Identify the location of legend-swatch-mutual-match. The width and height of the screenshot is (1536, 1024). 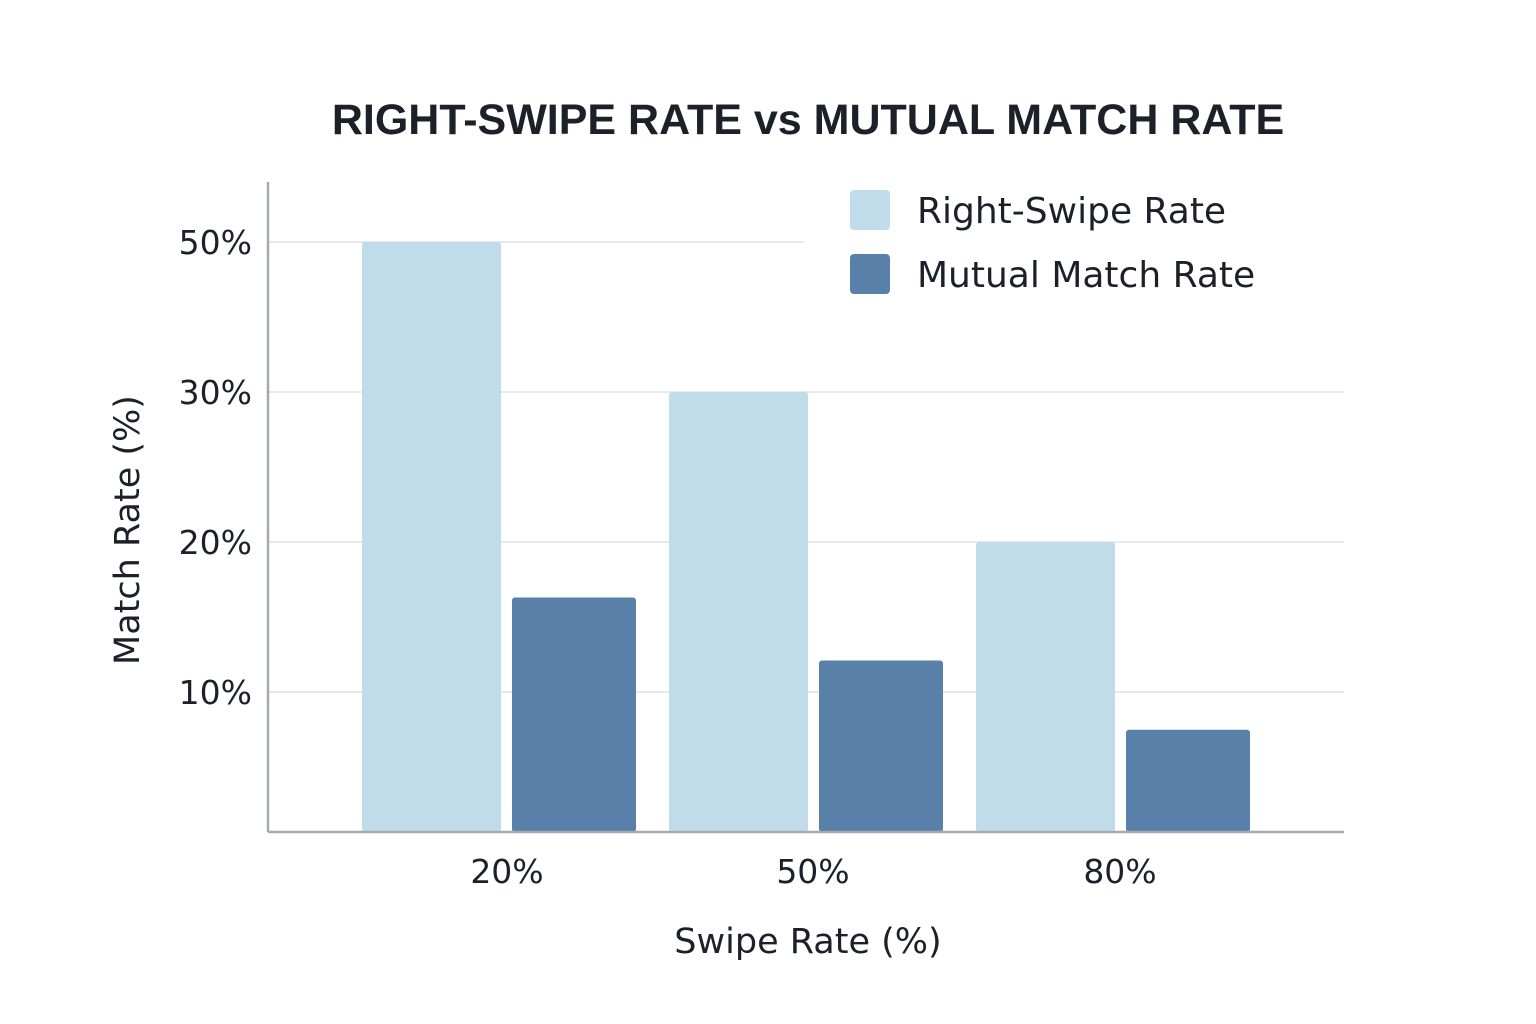
(870, 274).